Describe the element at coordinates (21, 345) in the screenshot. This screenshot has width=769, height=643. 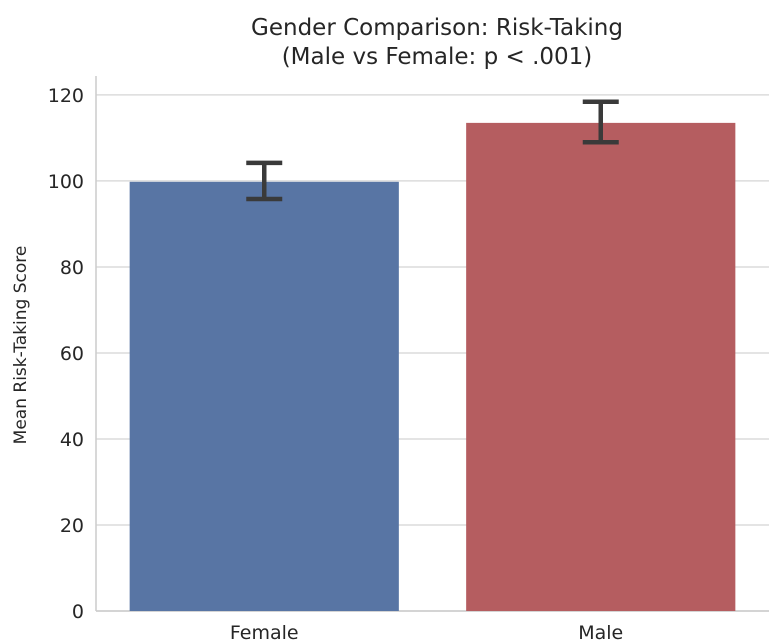
I see `y-axis-label: Mean Risk-Taking Score` at that location.